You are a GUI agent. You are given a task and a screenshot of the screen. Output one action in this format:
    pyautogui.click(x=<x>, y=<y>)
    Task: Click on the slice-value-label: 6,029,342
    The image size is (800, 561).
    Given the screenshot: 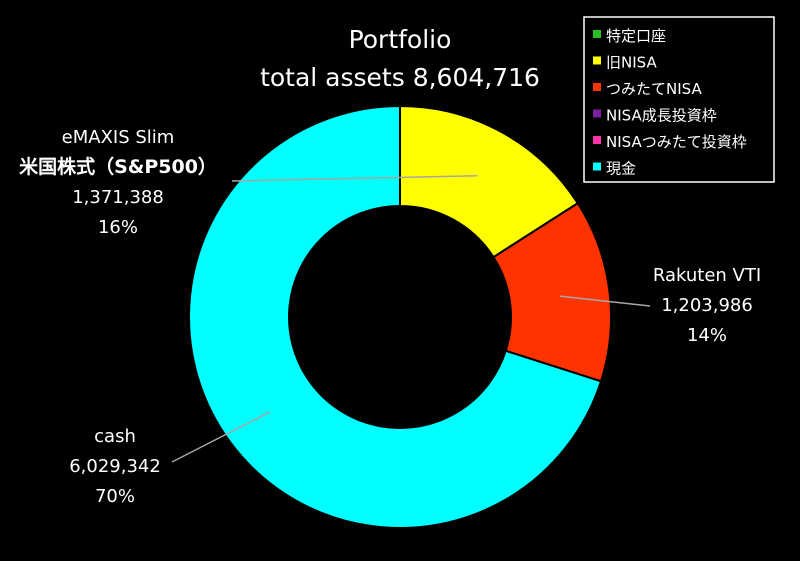 What is the action you would take?
    pyautogui.click(x=115, y=466)
    